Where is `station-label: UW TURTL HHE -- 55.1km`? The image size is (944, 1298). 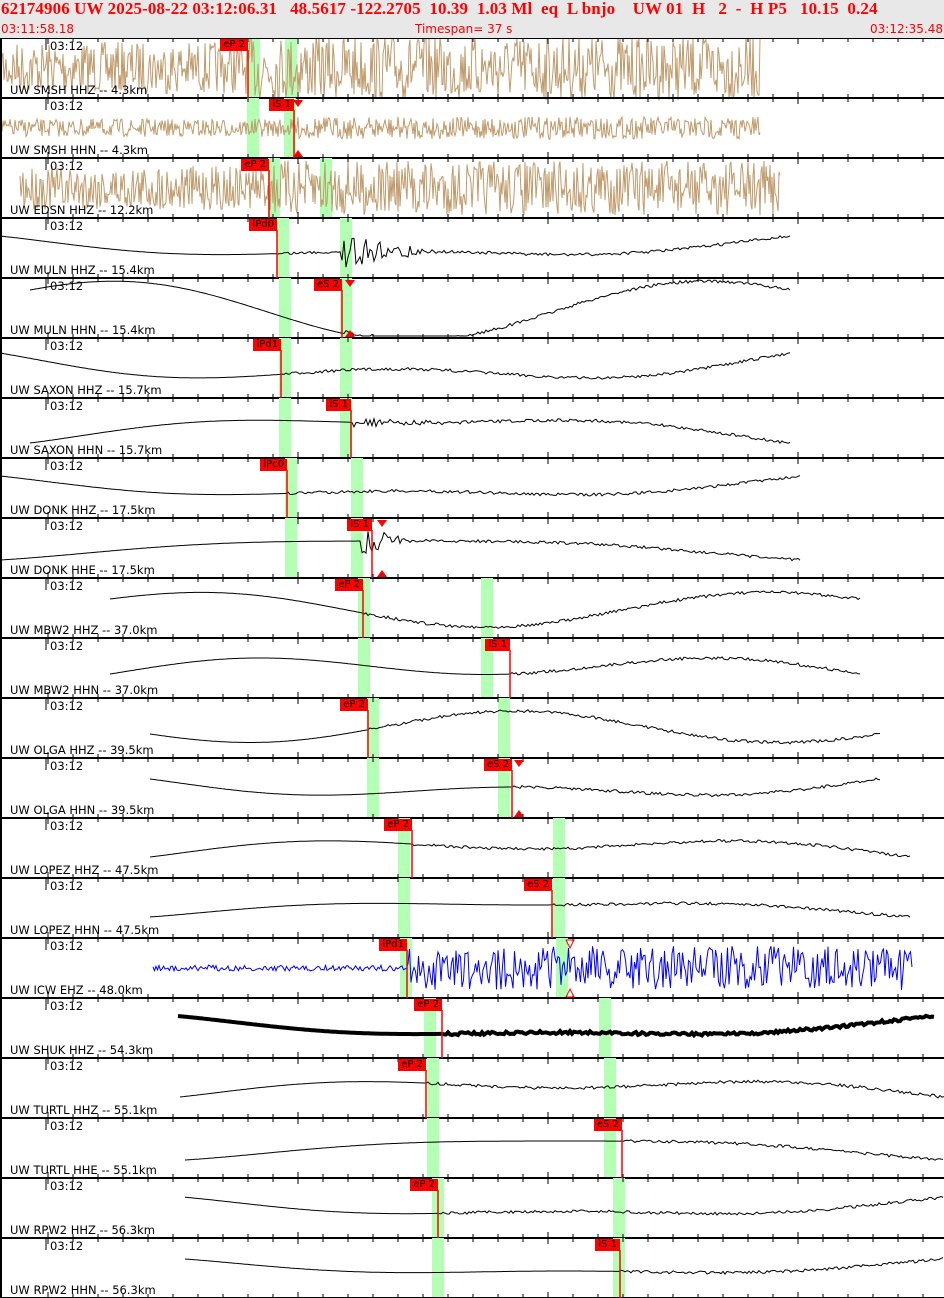
station-label: UW TURTL HHE -- 55.1km is located at coordinates (83, 1170).